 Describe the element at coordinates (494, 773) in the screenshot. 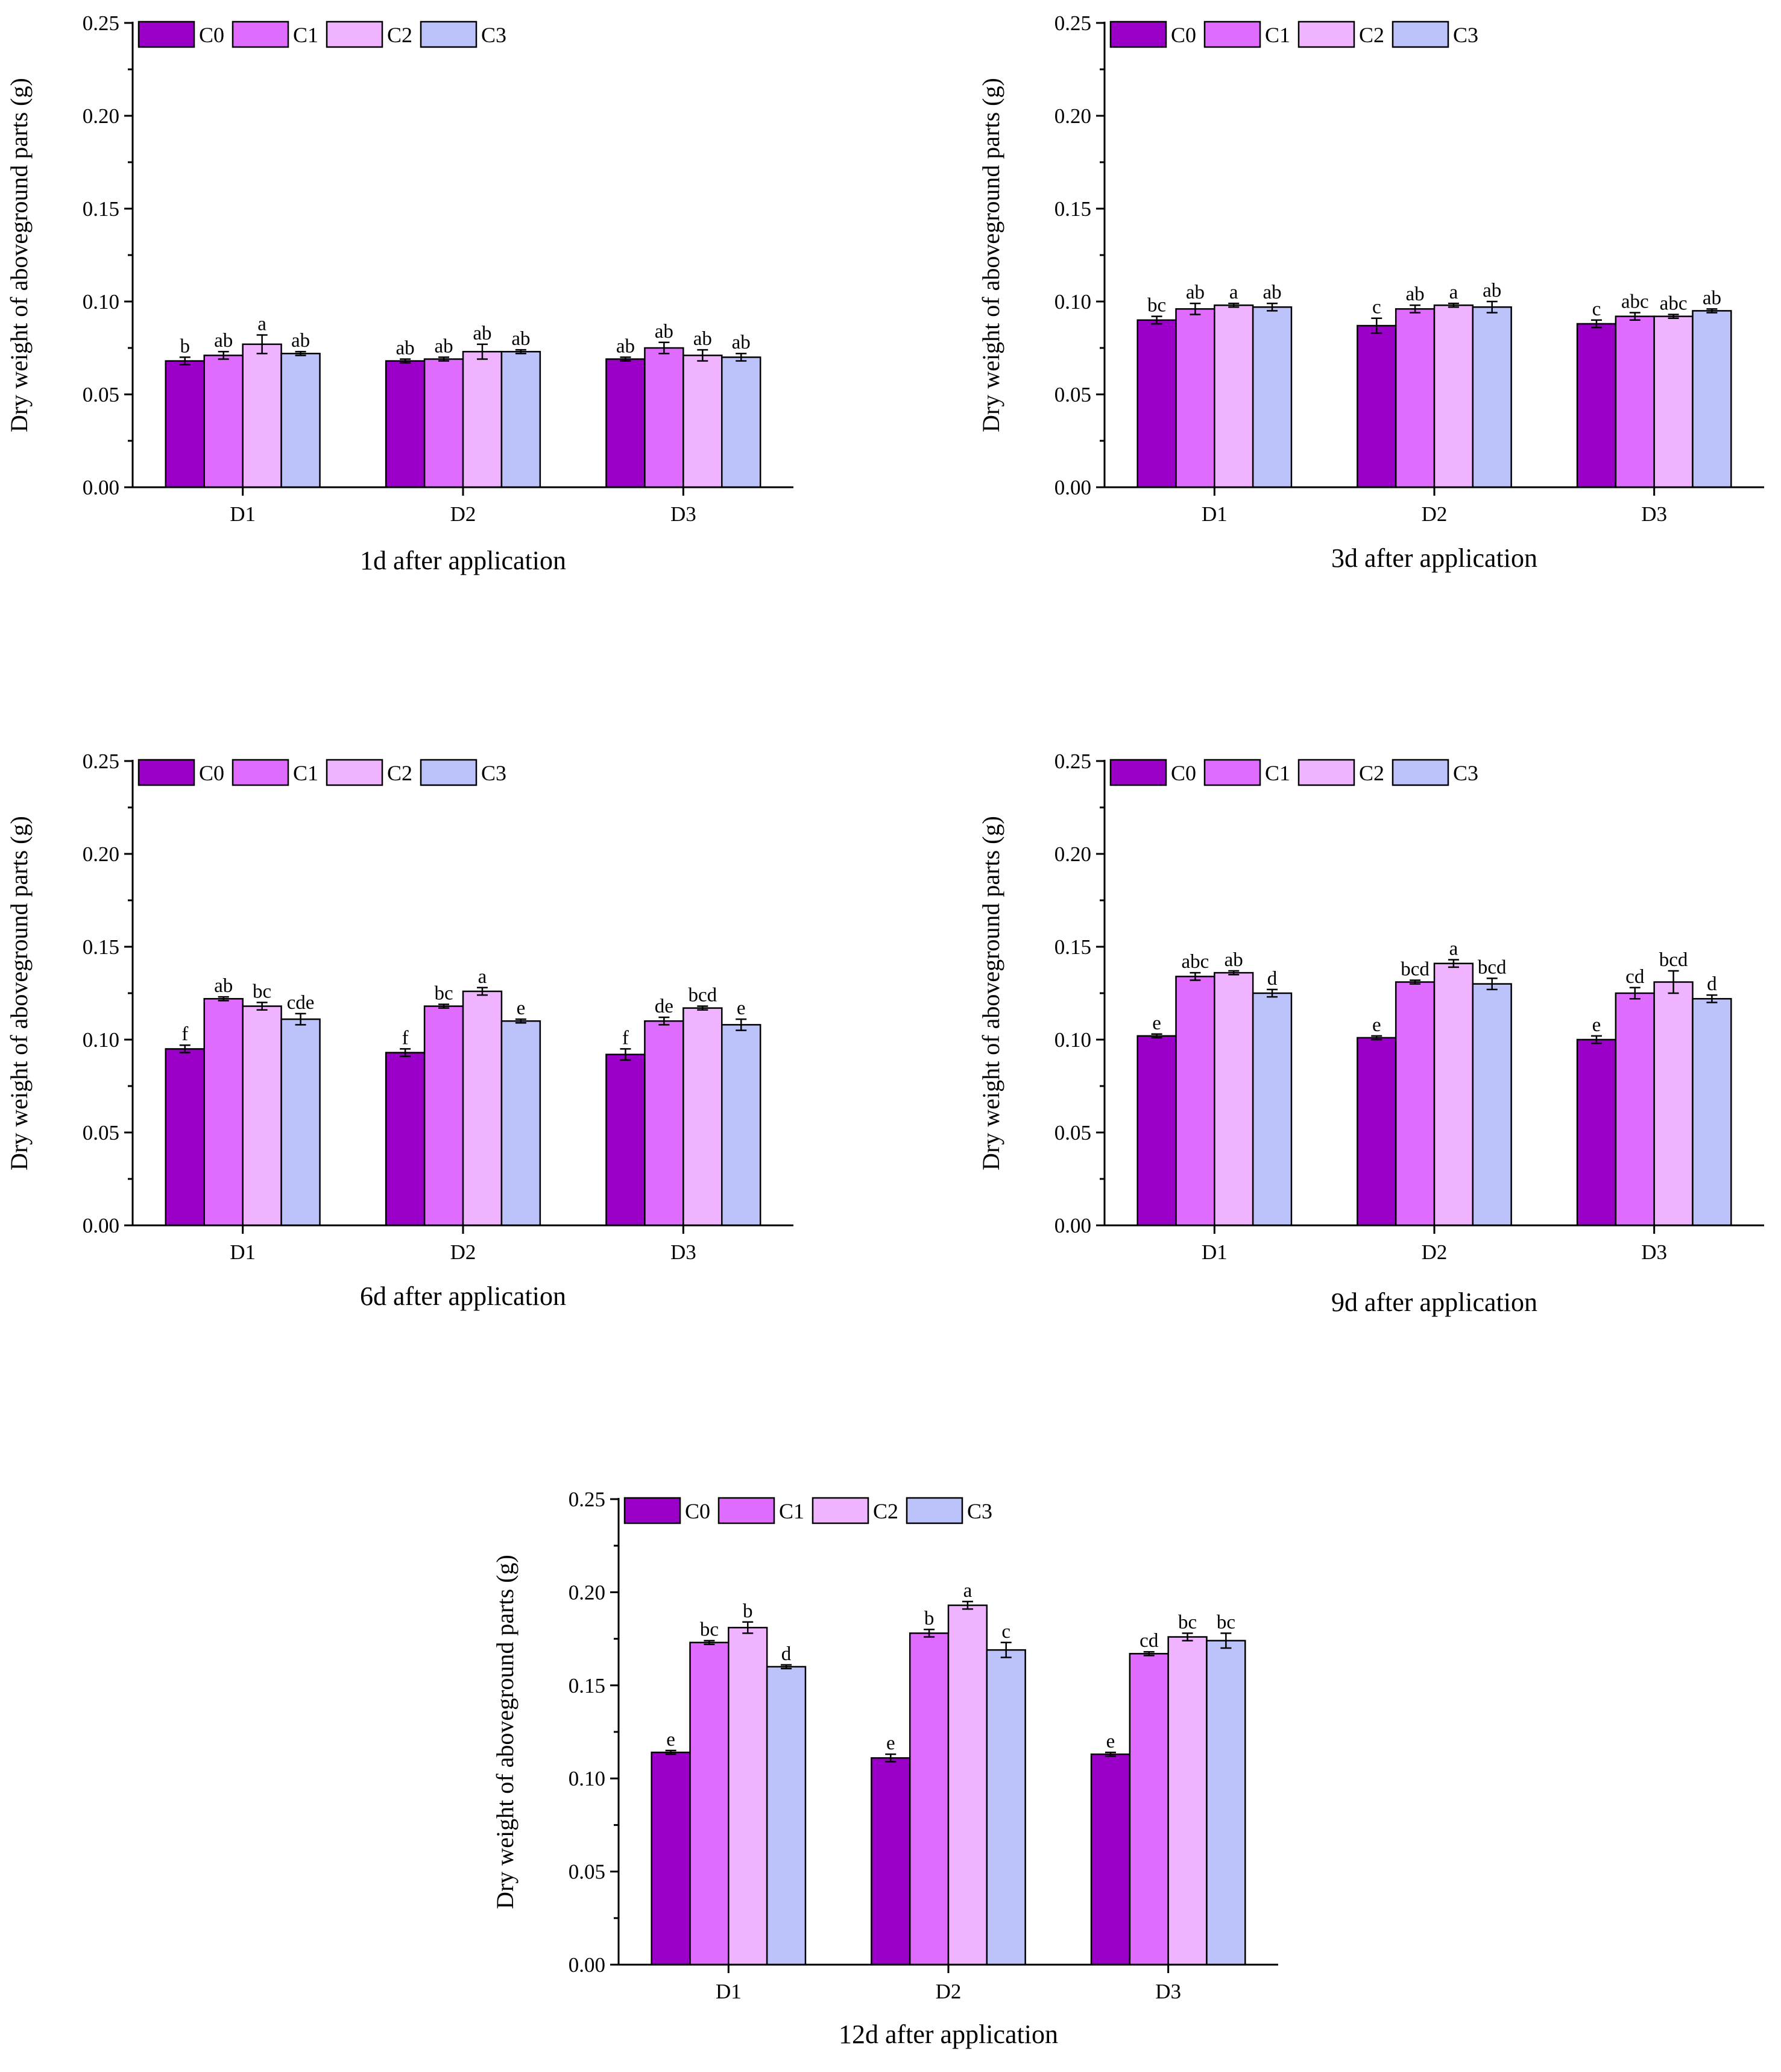

I see `legend-label-C3: C3` at that location.